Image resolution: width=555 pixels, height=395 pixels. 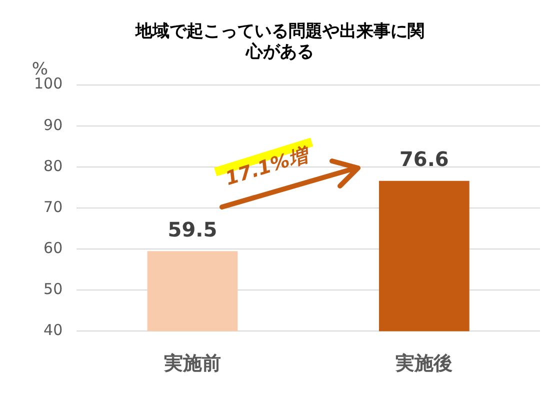 What do you see at coordinates (191, 363) in the screenshot?
I see `x-tick-label: 実施前` at bounding box center [191, 363].